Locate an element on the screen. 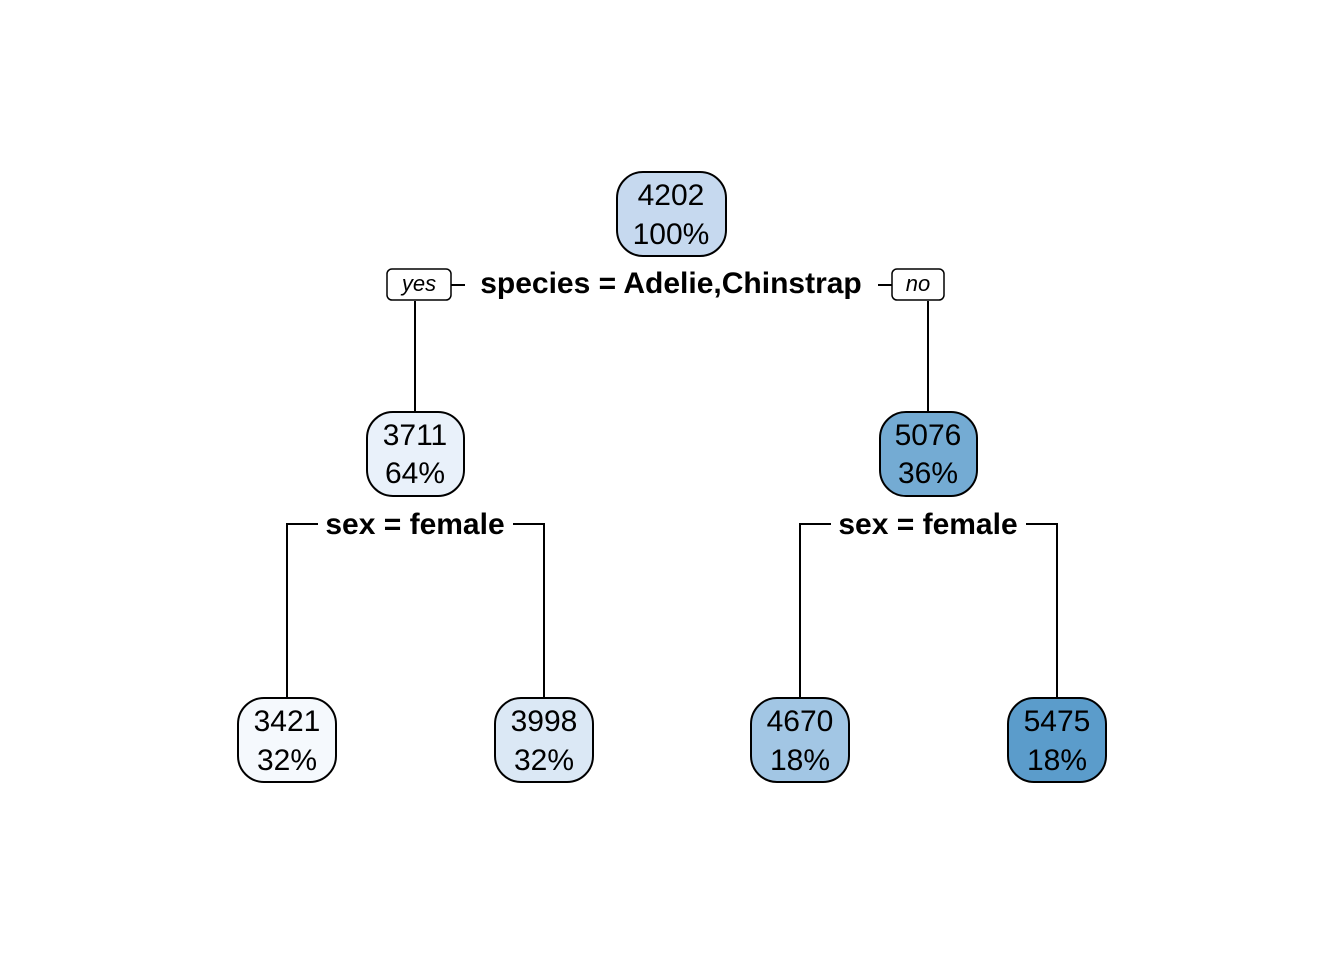 This screenshot has width=1344, height=960. tree-node-right-right: 5475 18% is located at coordinates (1057, 740).